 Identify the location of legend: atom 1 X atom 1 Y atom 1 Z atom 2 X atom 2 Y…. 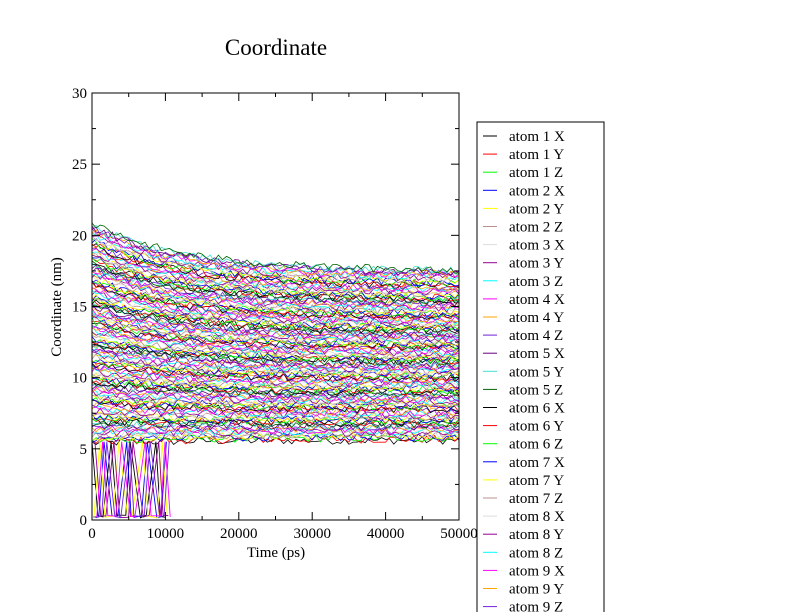
(540, 366).